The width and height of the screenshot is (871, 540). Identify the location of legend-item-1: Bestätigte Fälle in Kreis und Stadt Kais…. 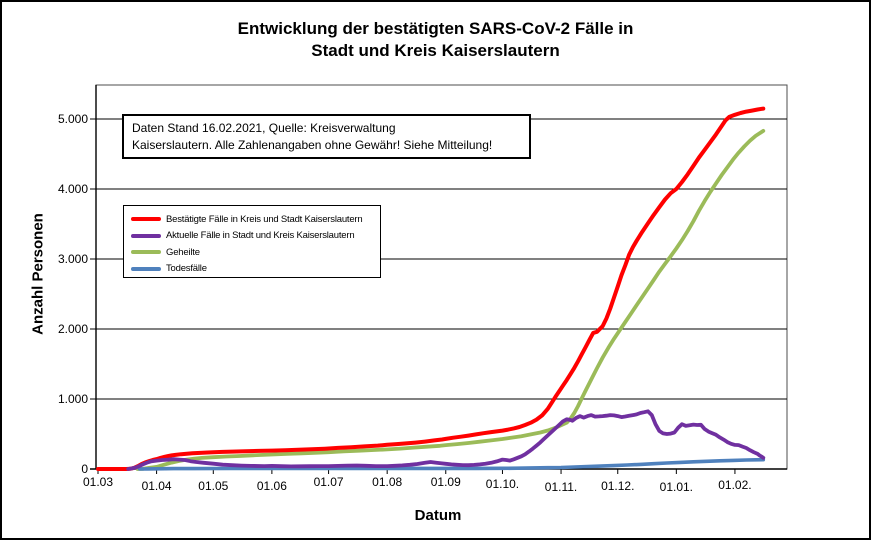
(255, 219).